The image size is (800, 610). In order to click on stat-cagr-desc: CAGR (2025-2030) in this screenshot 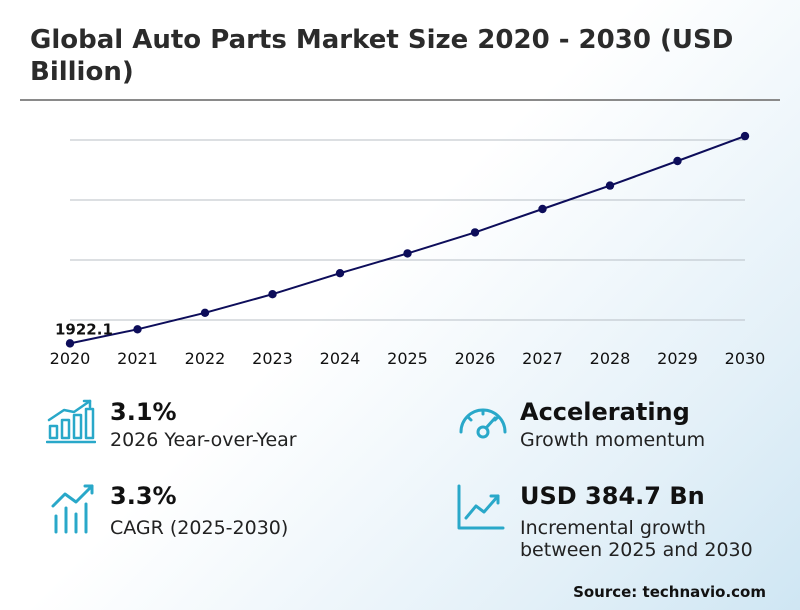, I will do `click(199, 528)`.